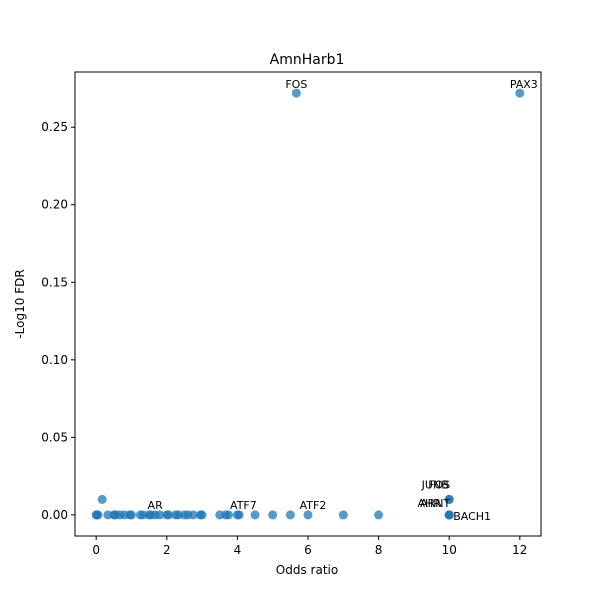 Image resolution: width=600 pixels, height=600 pixels. What do you see at coordinates (449, 550) in the screenshot?
I see `x-tick-label: 10` at bounding box center [449, 550].